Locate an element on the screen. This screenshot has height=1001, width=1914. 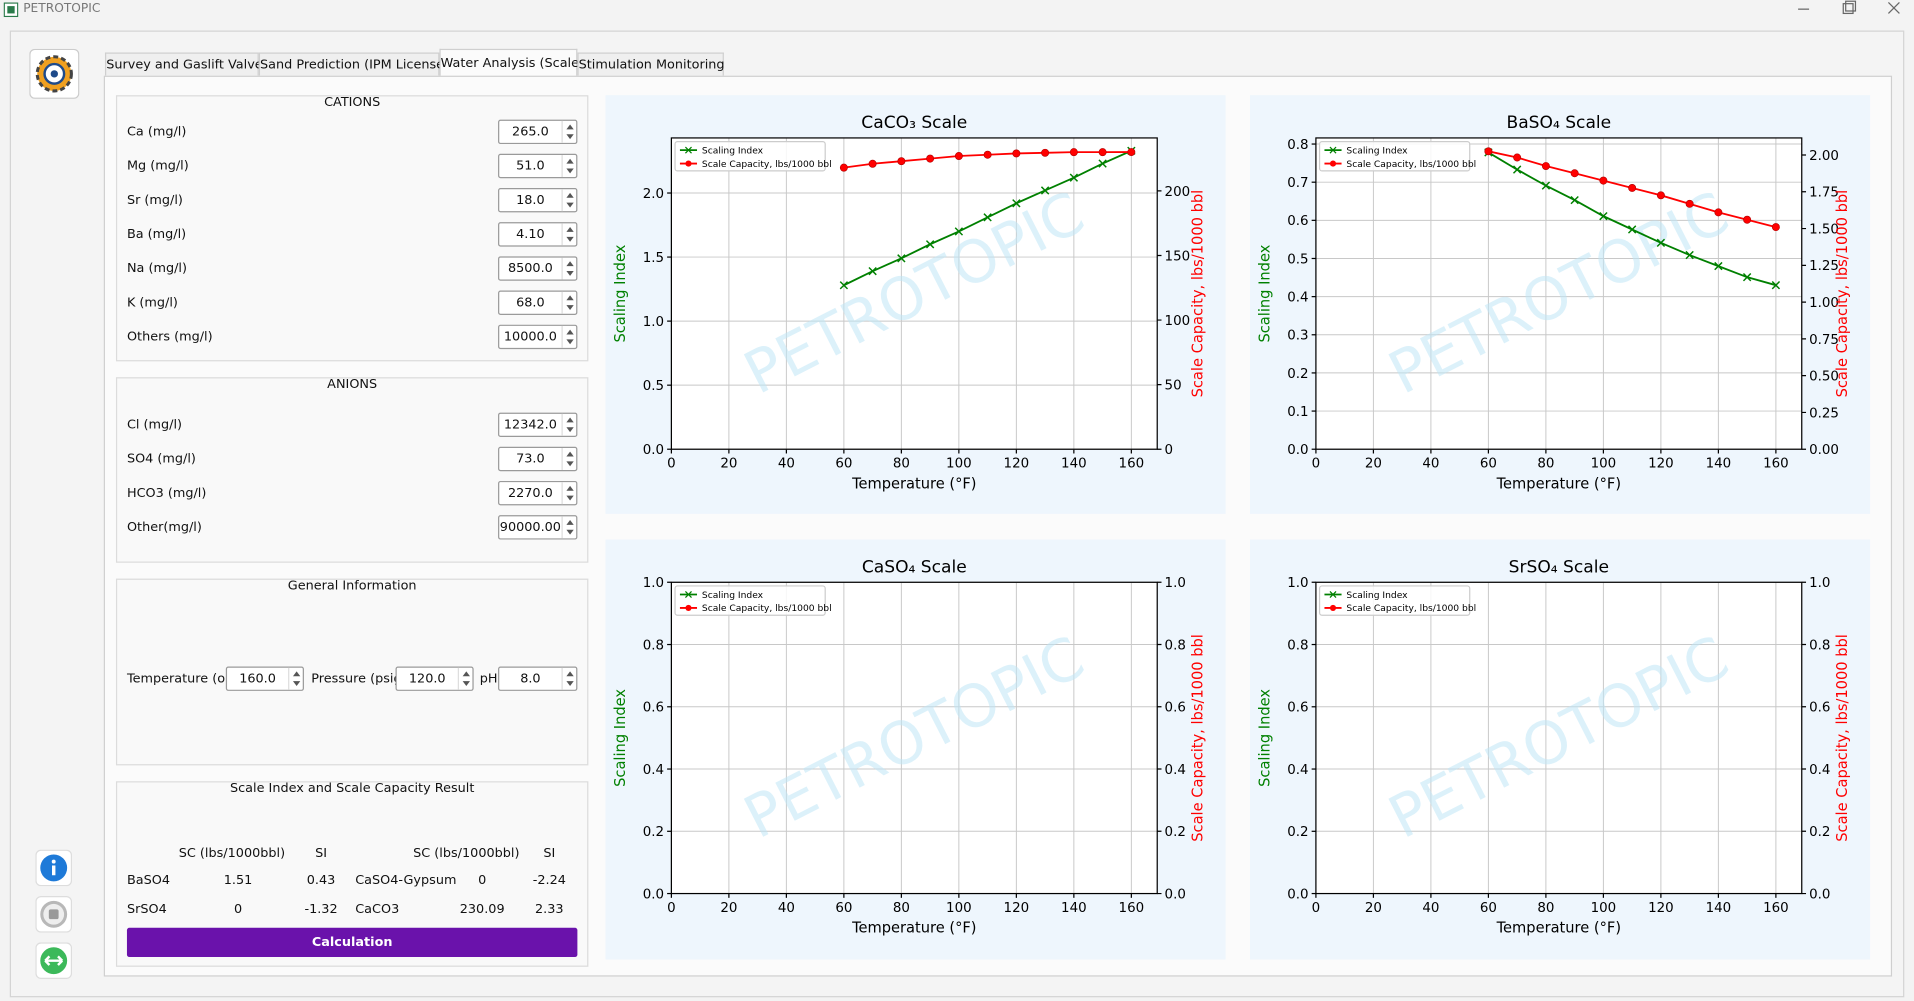
y2-axis-label: Scale Capacity, lbs/1000 bbl is located at coordinates (1842, 738).